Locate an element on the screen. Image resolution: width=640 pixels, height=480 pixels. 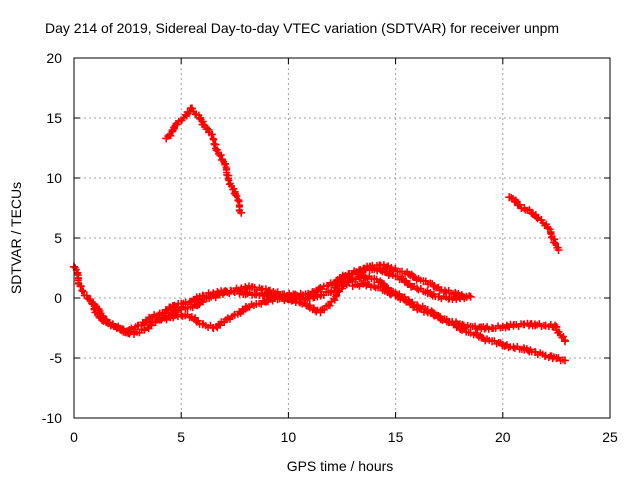
x-tick-label: 5 is located at coordinates (181, 437).